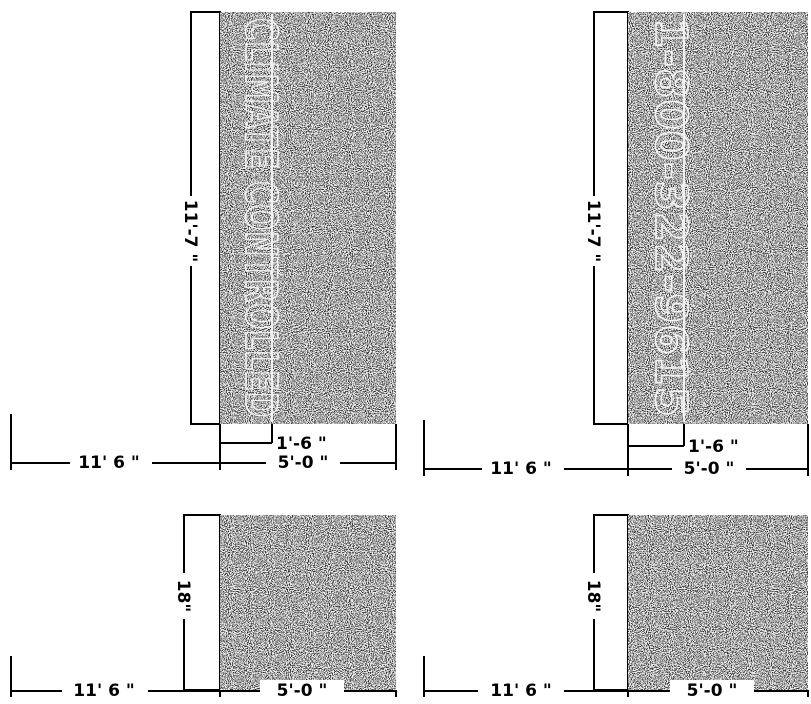 The height and width of the screenshot is (704, 811). Describe the element at coordinates (303, 463) in the screenshot. I see `panel-1-width-dim: 5'-0 "` at that location.